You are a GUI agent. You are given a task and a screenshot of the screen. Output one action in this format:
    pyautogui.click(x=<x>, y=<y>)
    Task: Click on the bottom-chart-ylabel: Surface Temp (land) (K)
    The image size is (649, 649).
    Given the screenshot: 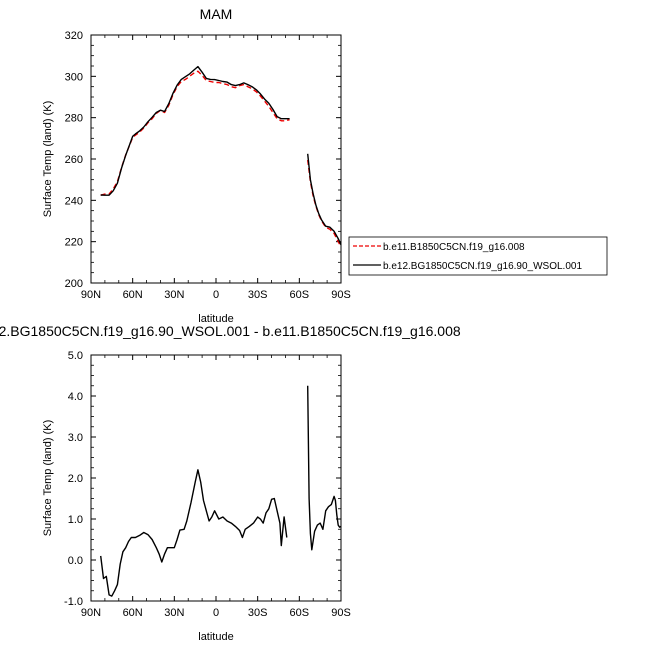 What is the action you would take?
    pyautogui.click(x=48, y=478)
    